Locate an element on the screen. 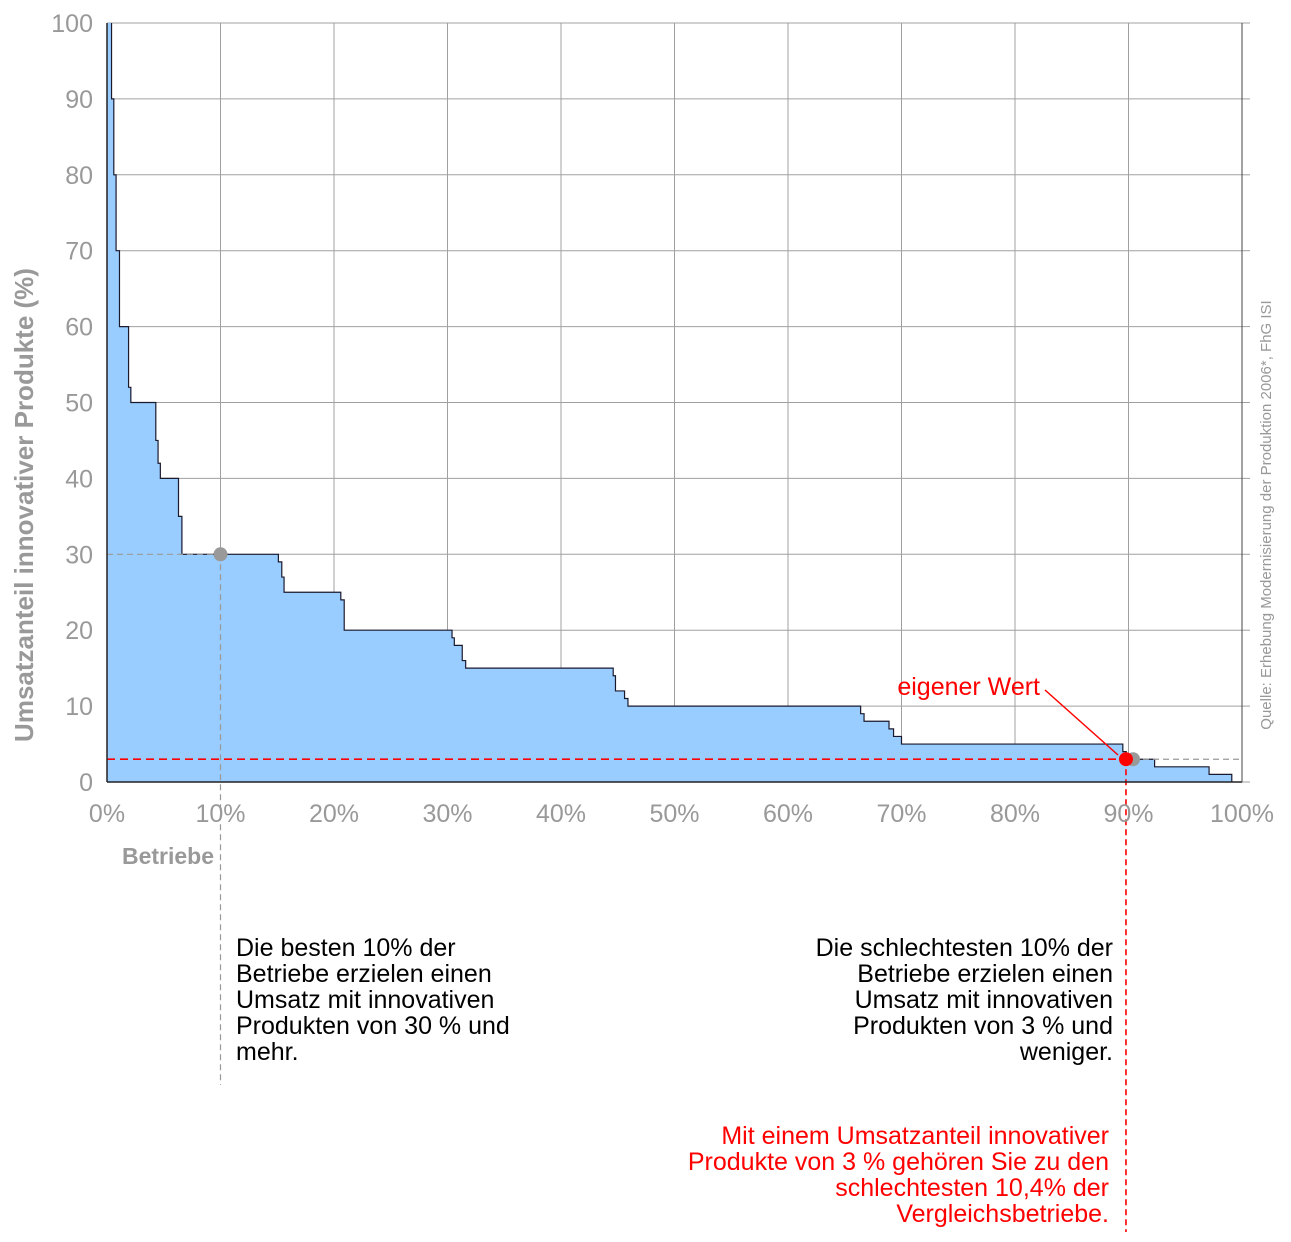 Image resolution: width=1291 pixels, height=1242 pixels. x-tick-label: 80% is located at coordinates (1015, 814).